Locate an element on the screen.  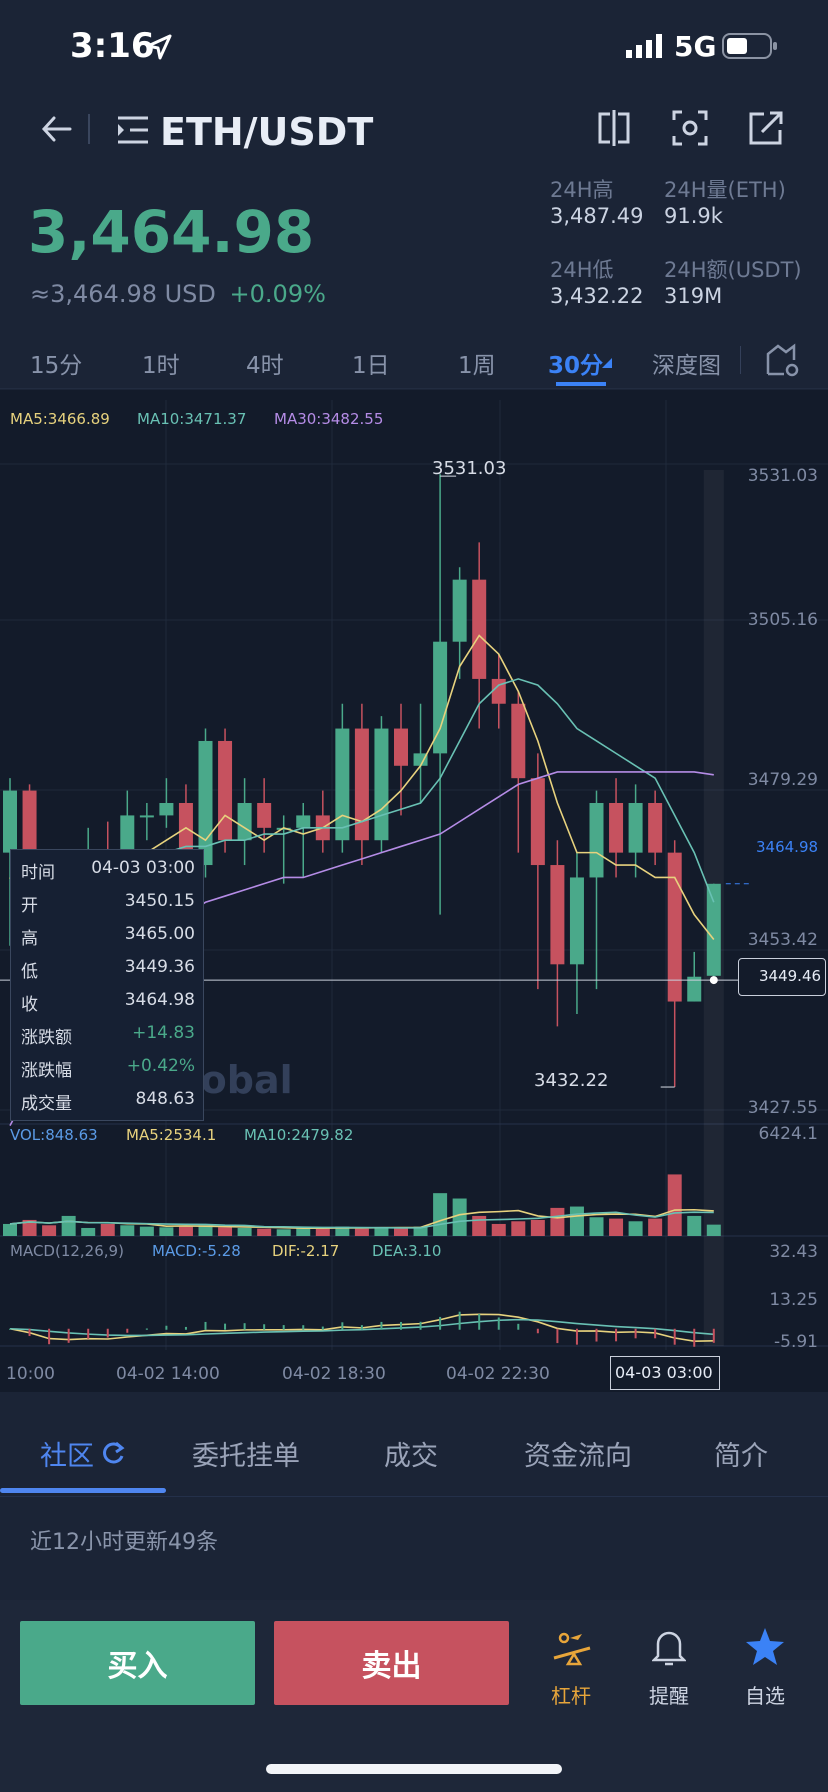
info-label: 收 is located at coordinates (29, 1005).